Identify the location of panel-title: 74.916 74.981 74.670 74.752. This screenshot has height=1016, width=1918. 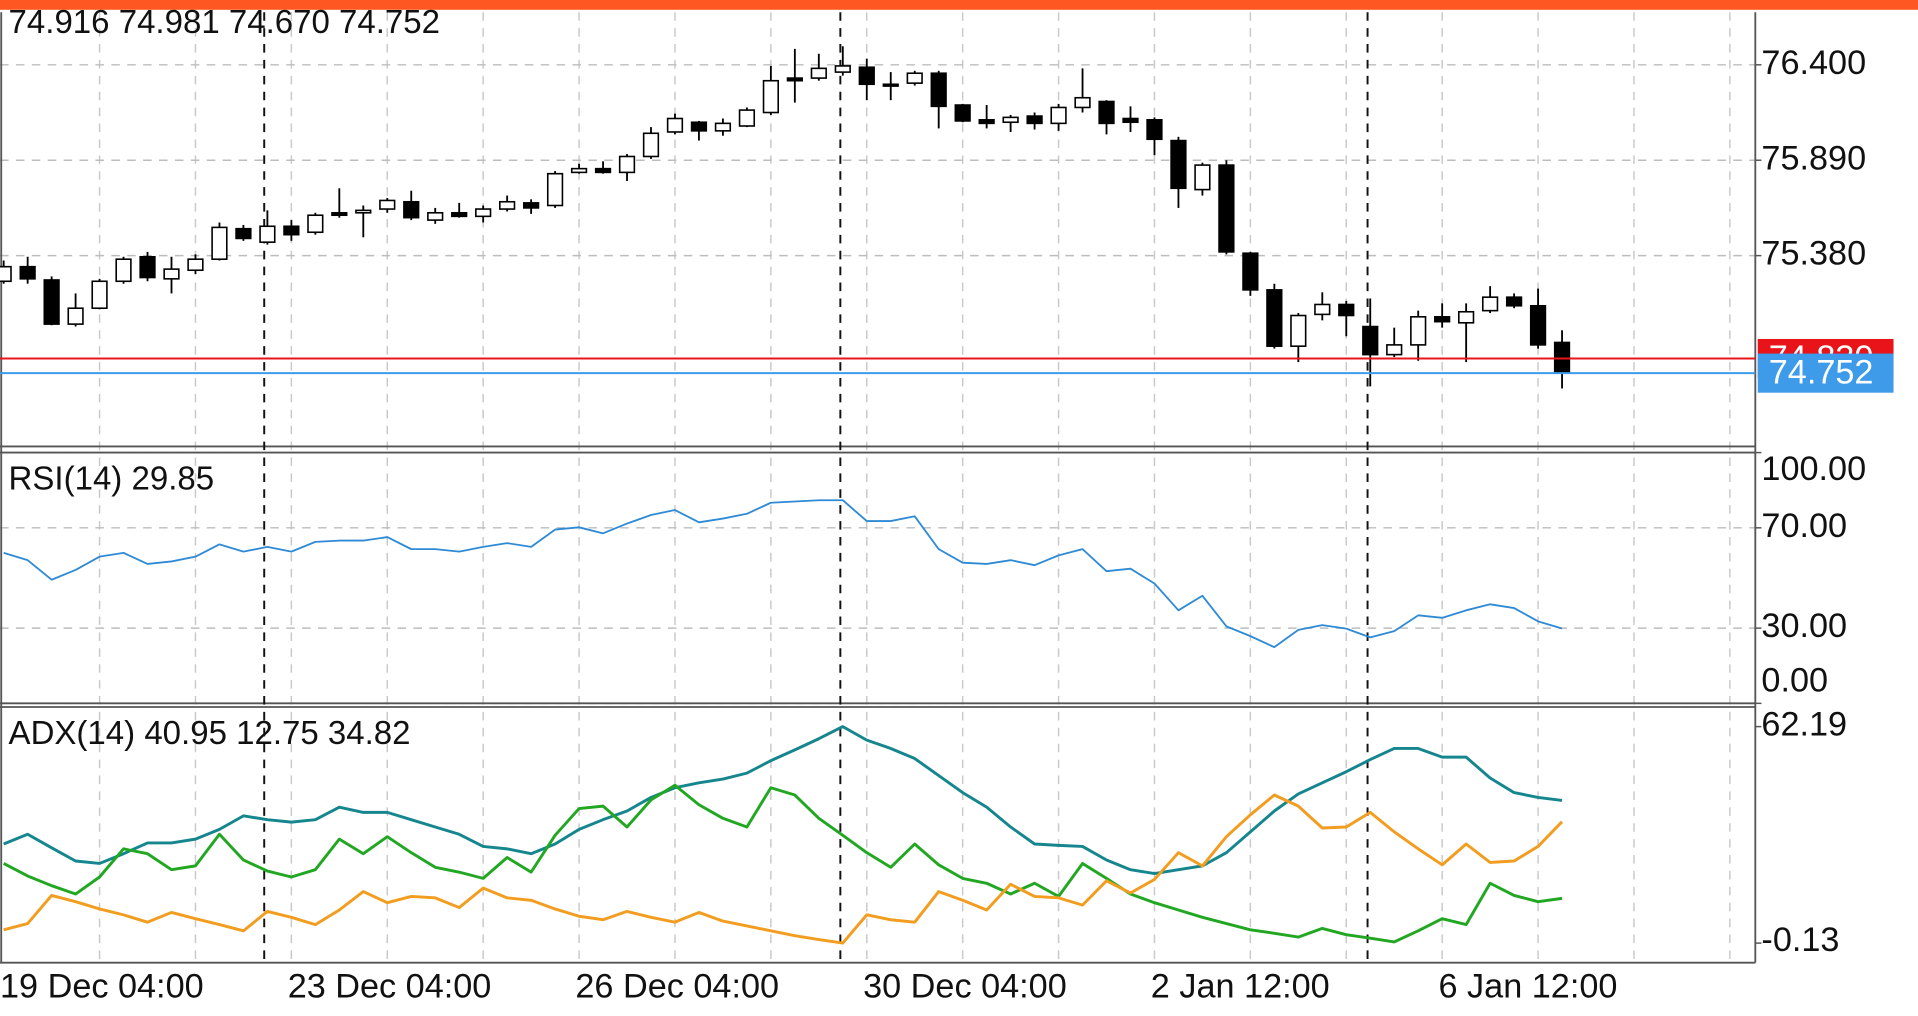
(224, 21).